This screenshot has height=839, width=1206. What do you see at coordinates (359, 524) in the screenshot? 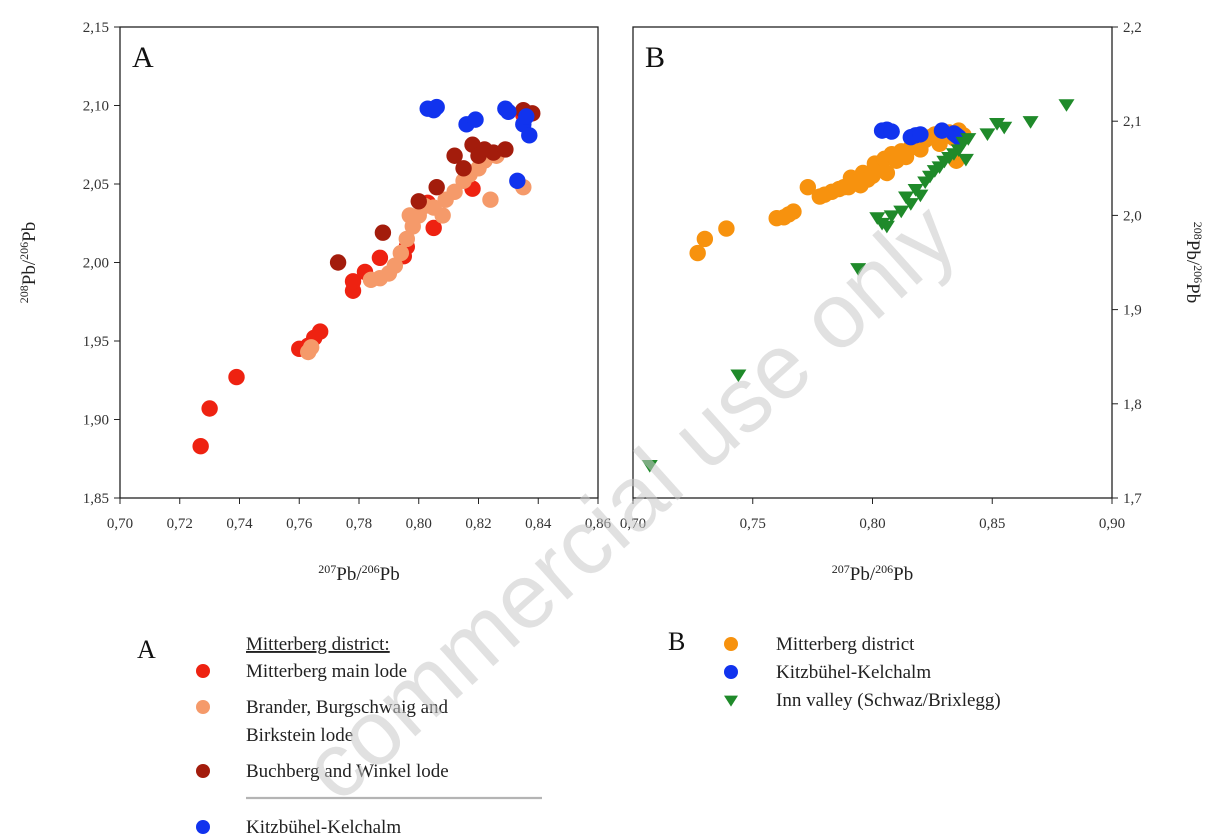
I see `x-tick-label: 0,78` at bounding box center [359, 524].